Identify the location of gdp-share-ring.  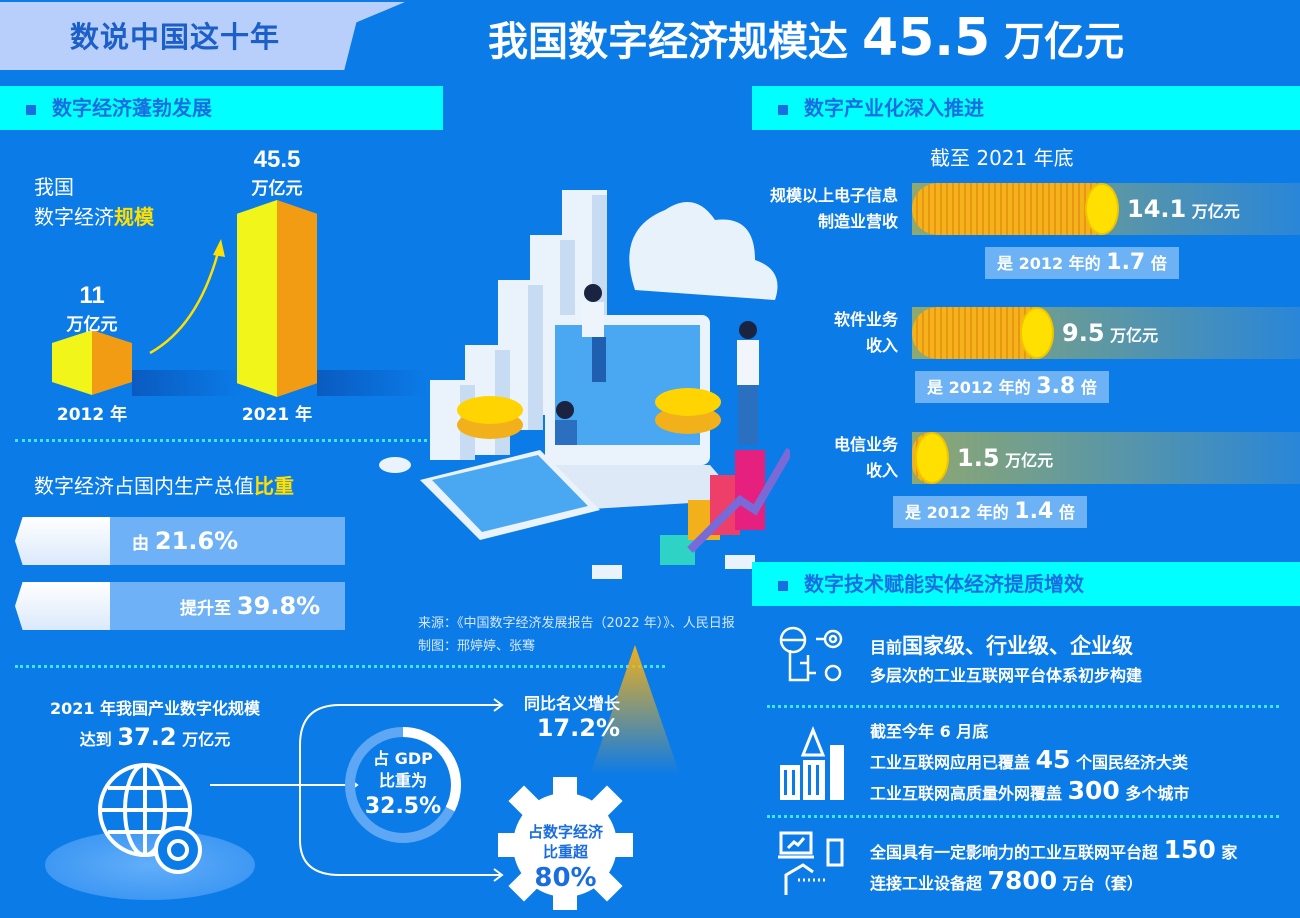
(403, 785).